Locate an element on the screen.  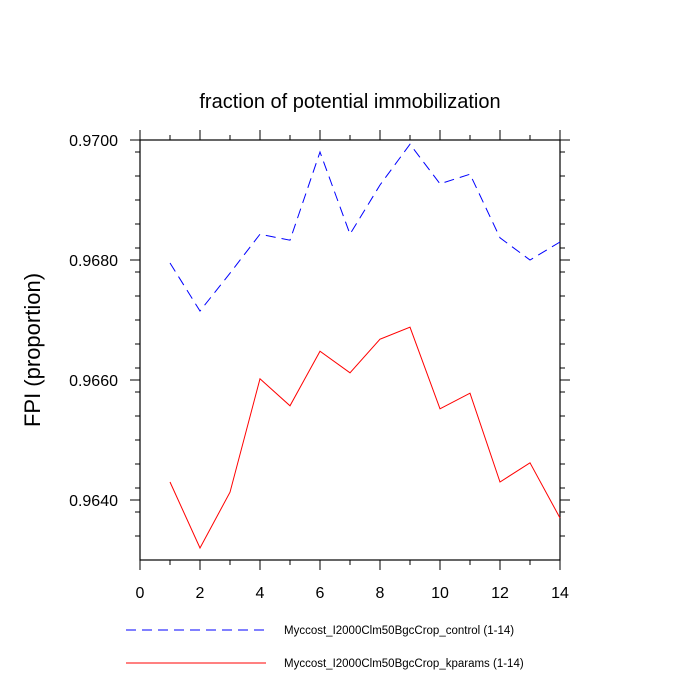
y-tick-label: 0.9700 is located at coordinates (93, 141).